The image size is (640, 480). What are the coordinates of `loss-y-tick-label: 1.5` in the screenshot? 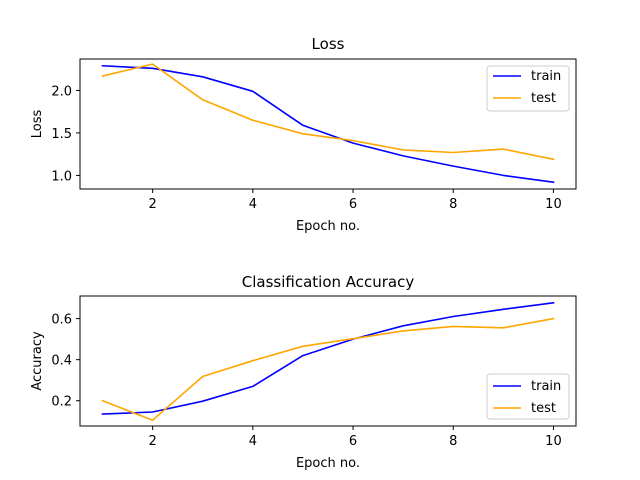 It's located at (61, 134).